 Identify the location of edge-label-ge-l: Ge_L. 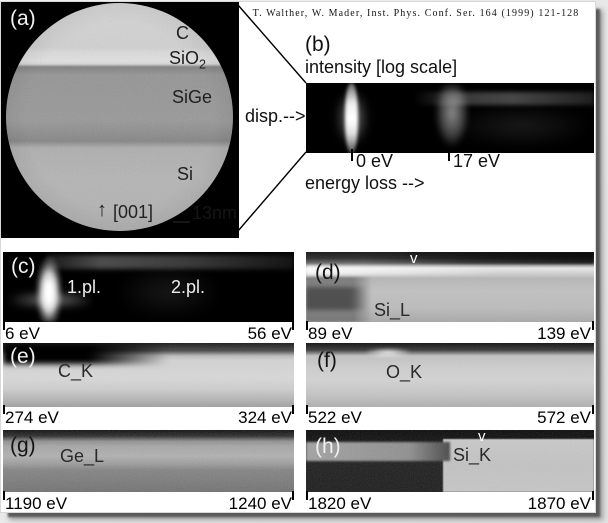
(82, 456).